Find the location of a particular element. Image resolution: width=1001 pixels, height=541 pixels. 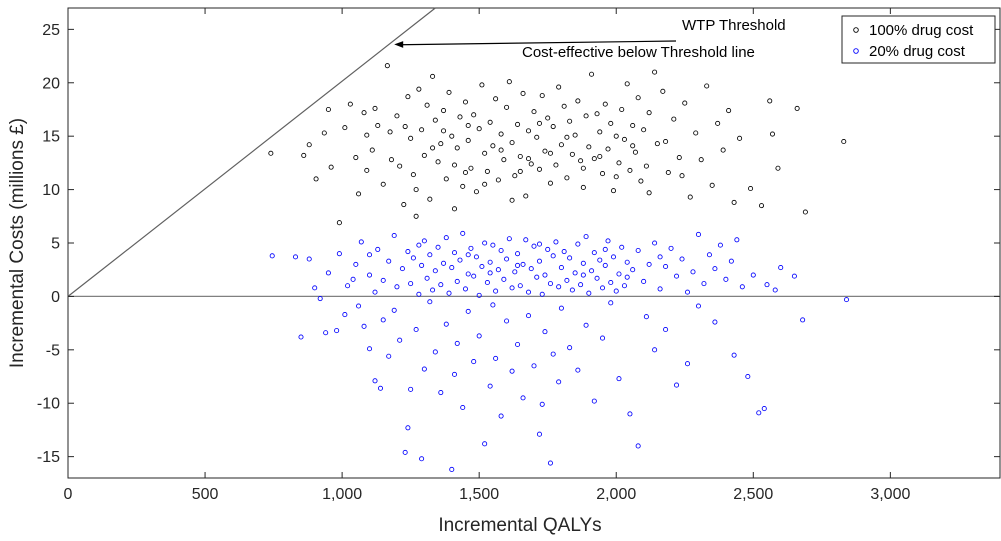

x-tick-label: 2,000 is located at coordinates (616, 494).